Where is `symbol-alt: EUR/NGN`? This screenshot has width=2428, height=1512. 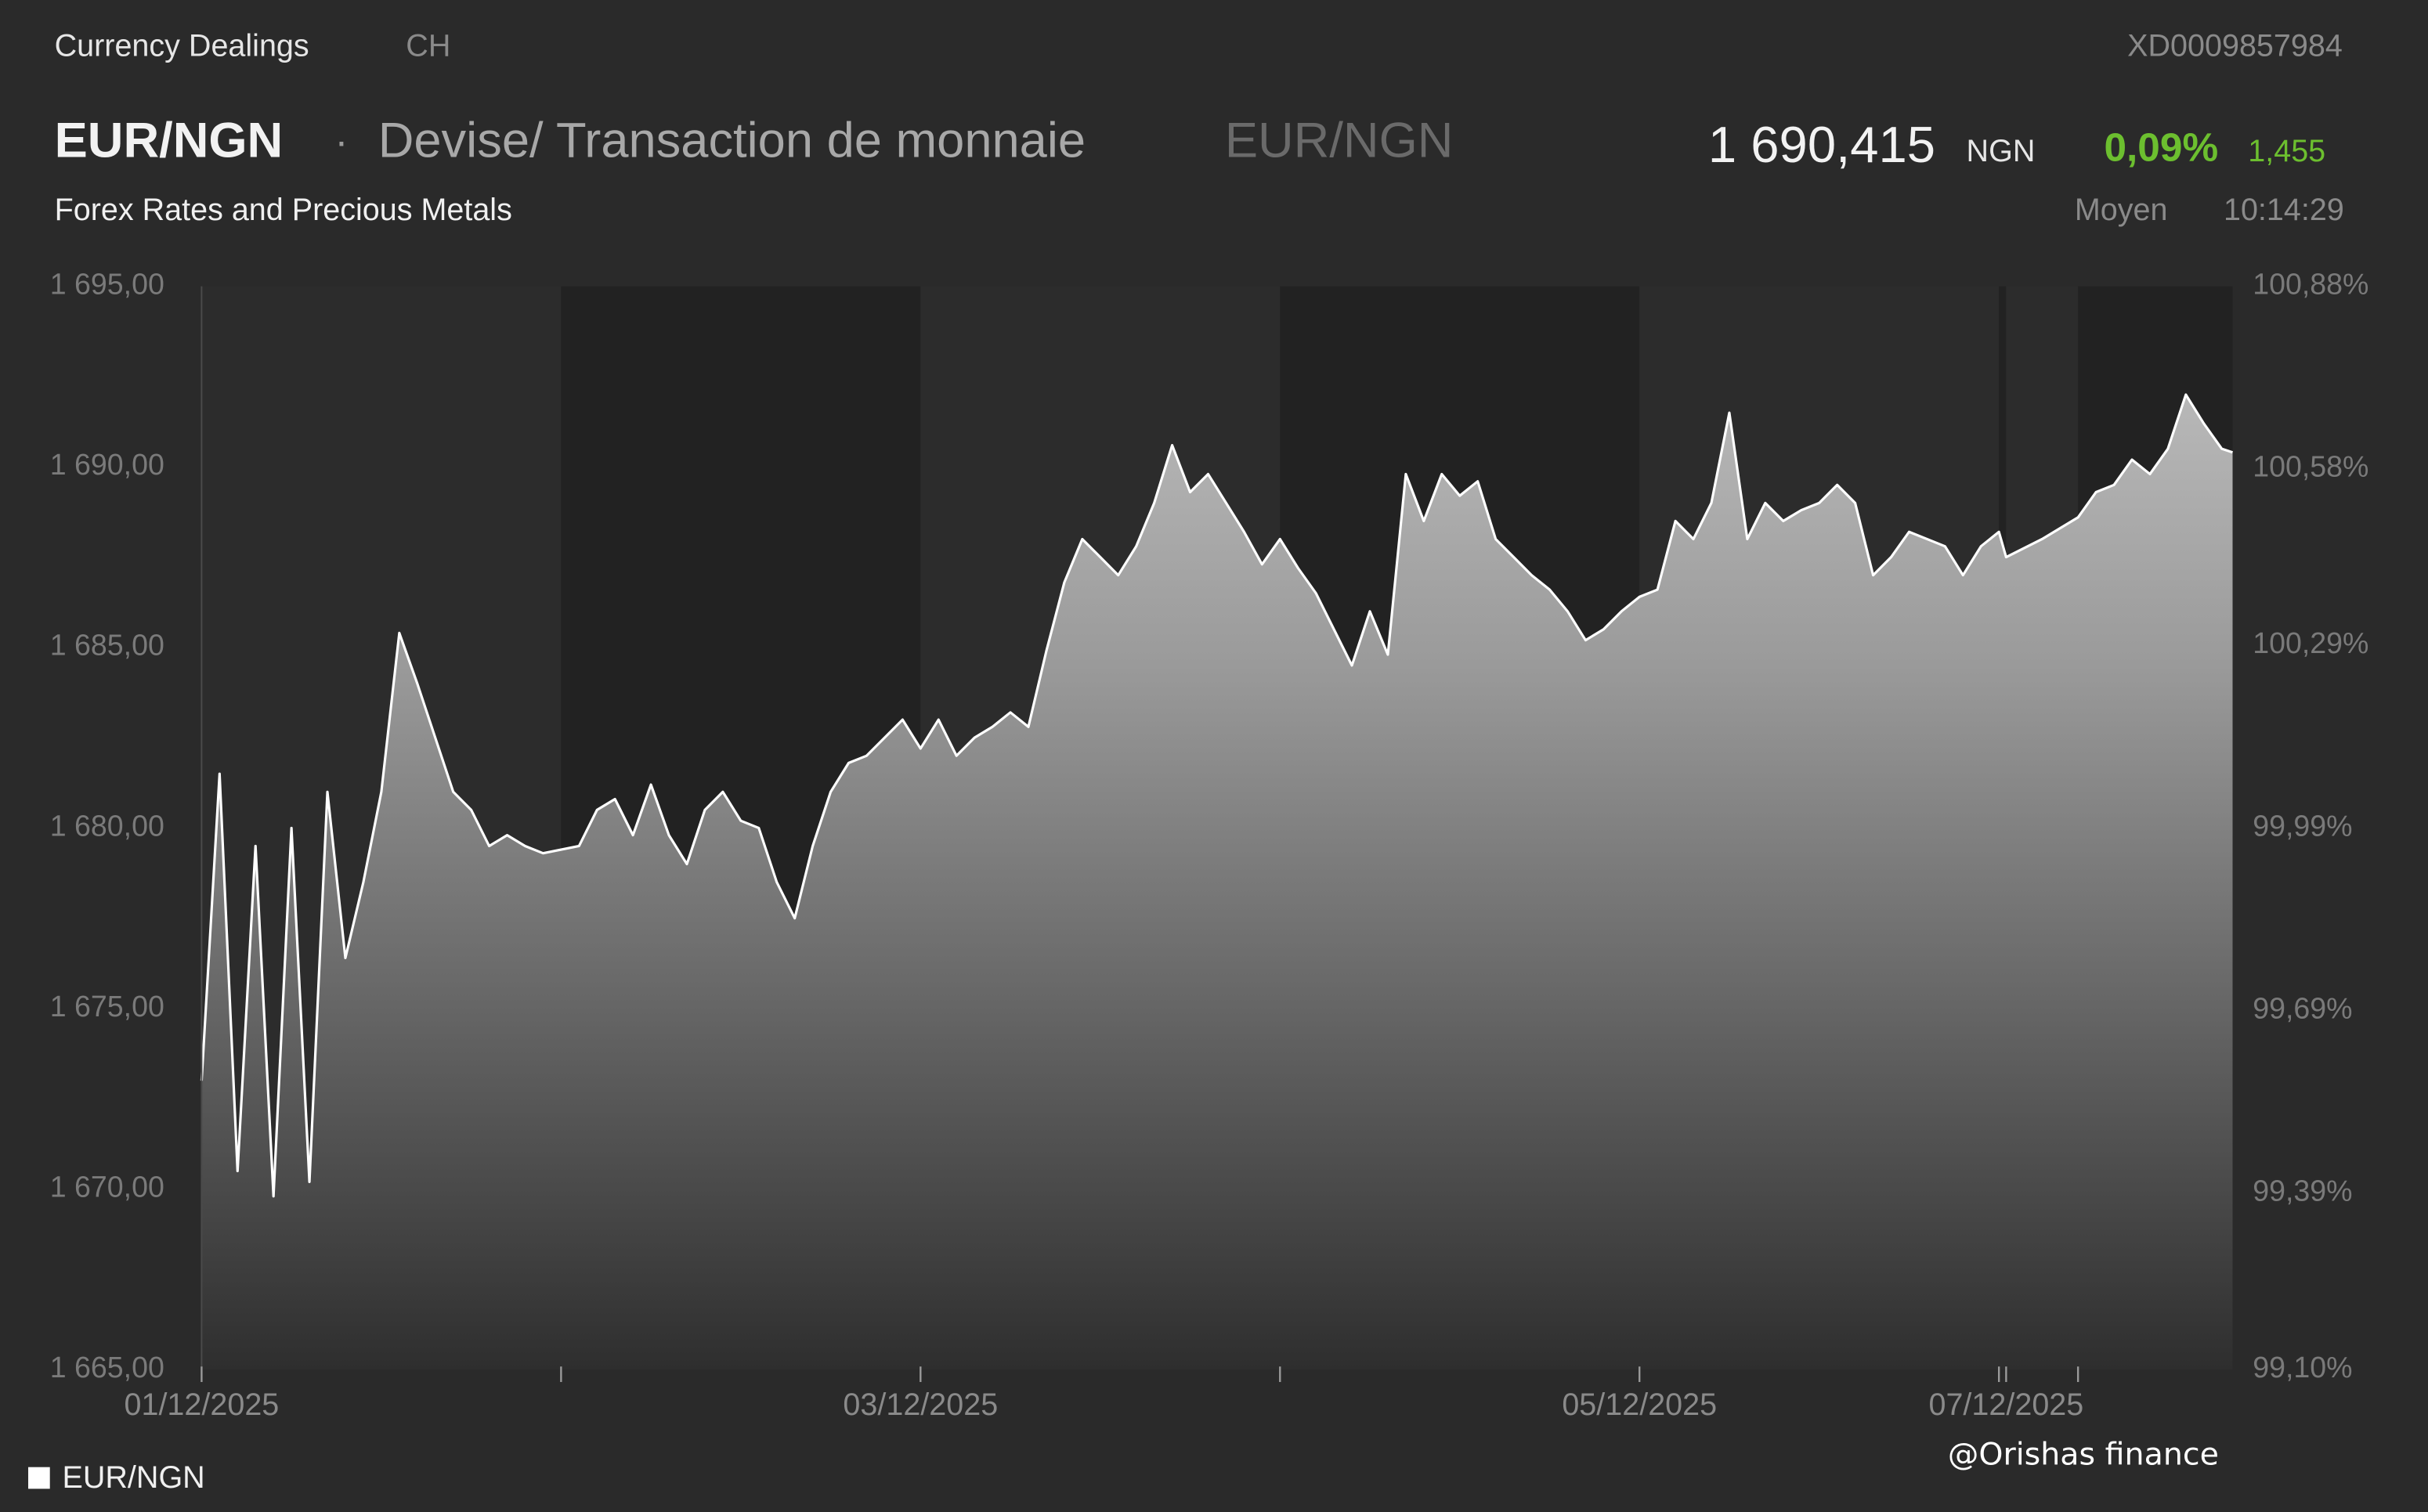 symbol-alt: EUR/NGN is located at coordinates (1339, 141).